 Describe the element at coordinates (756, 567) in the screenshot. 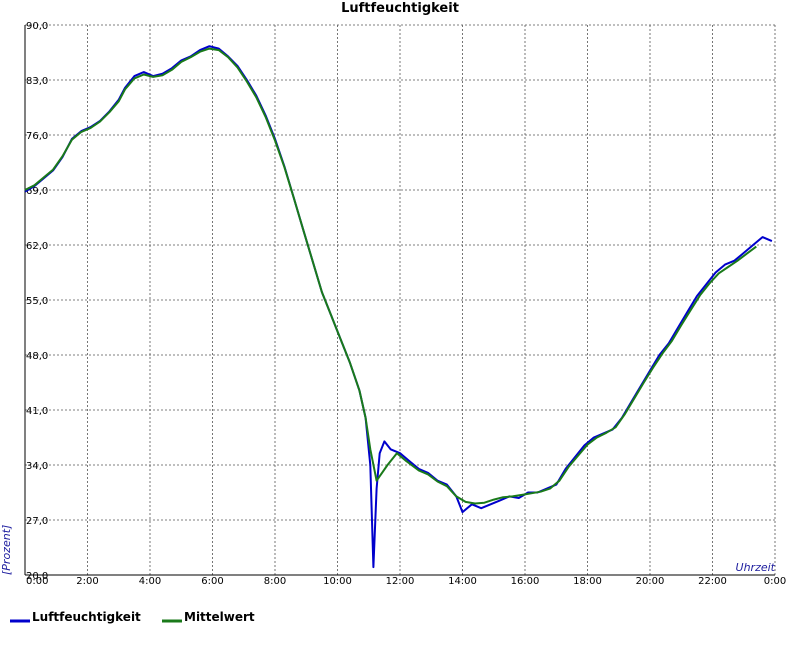

I see `x-axis-label: Uhrzeit` at that location.